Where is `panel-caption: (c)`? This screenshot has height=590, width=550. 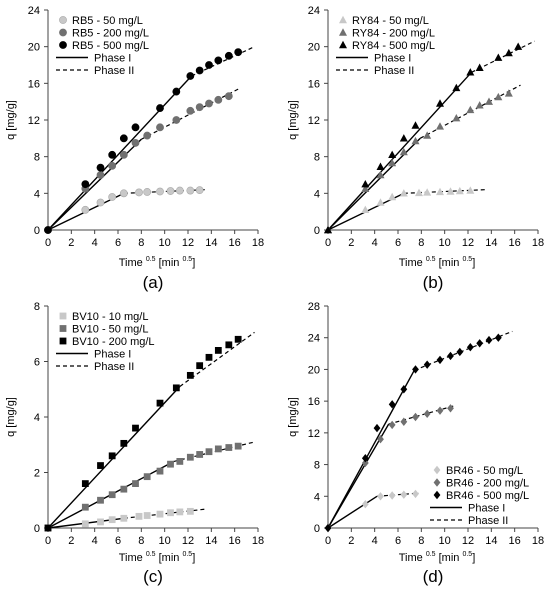
panel-caption: (c) is located at coordinates (153, 576).